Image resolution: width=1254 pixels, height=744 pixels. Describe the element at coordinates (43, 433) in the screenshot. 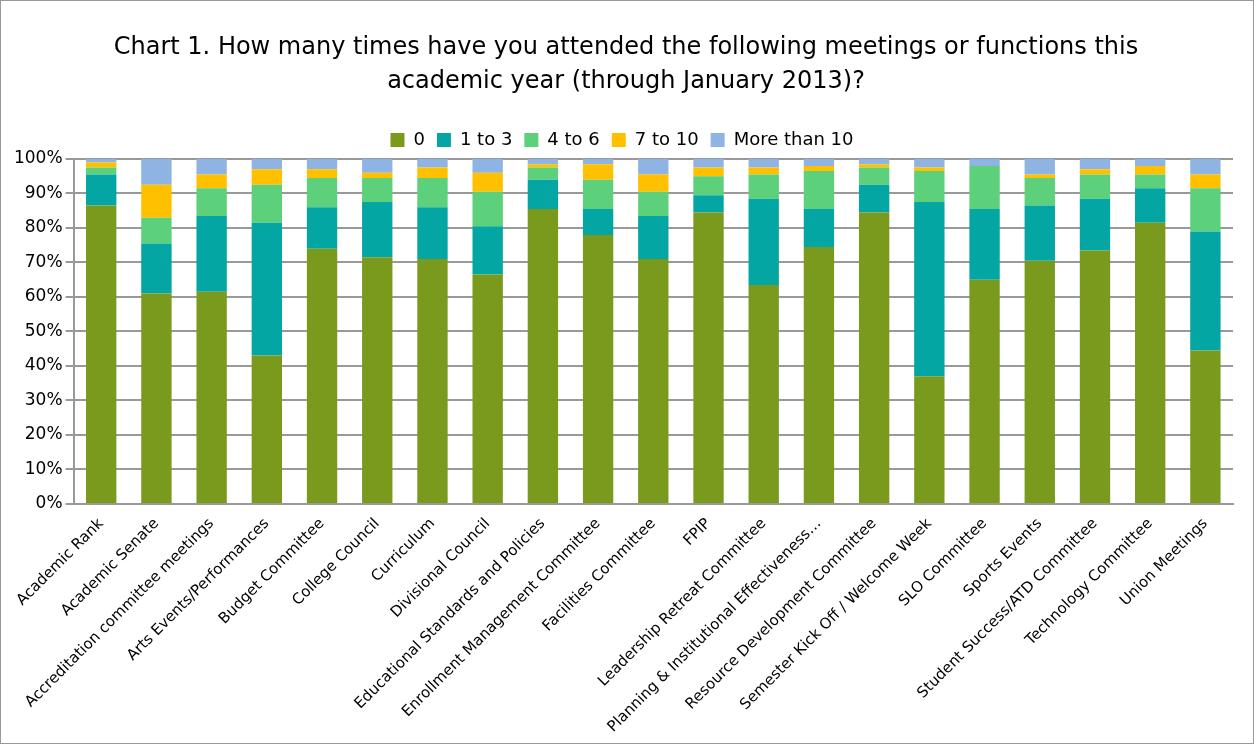

I see `y-tick-label: 20%` at that location.